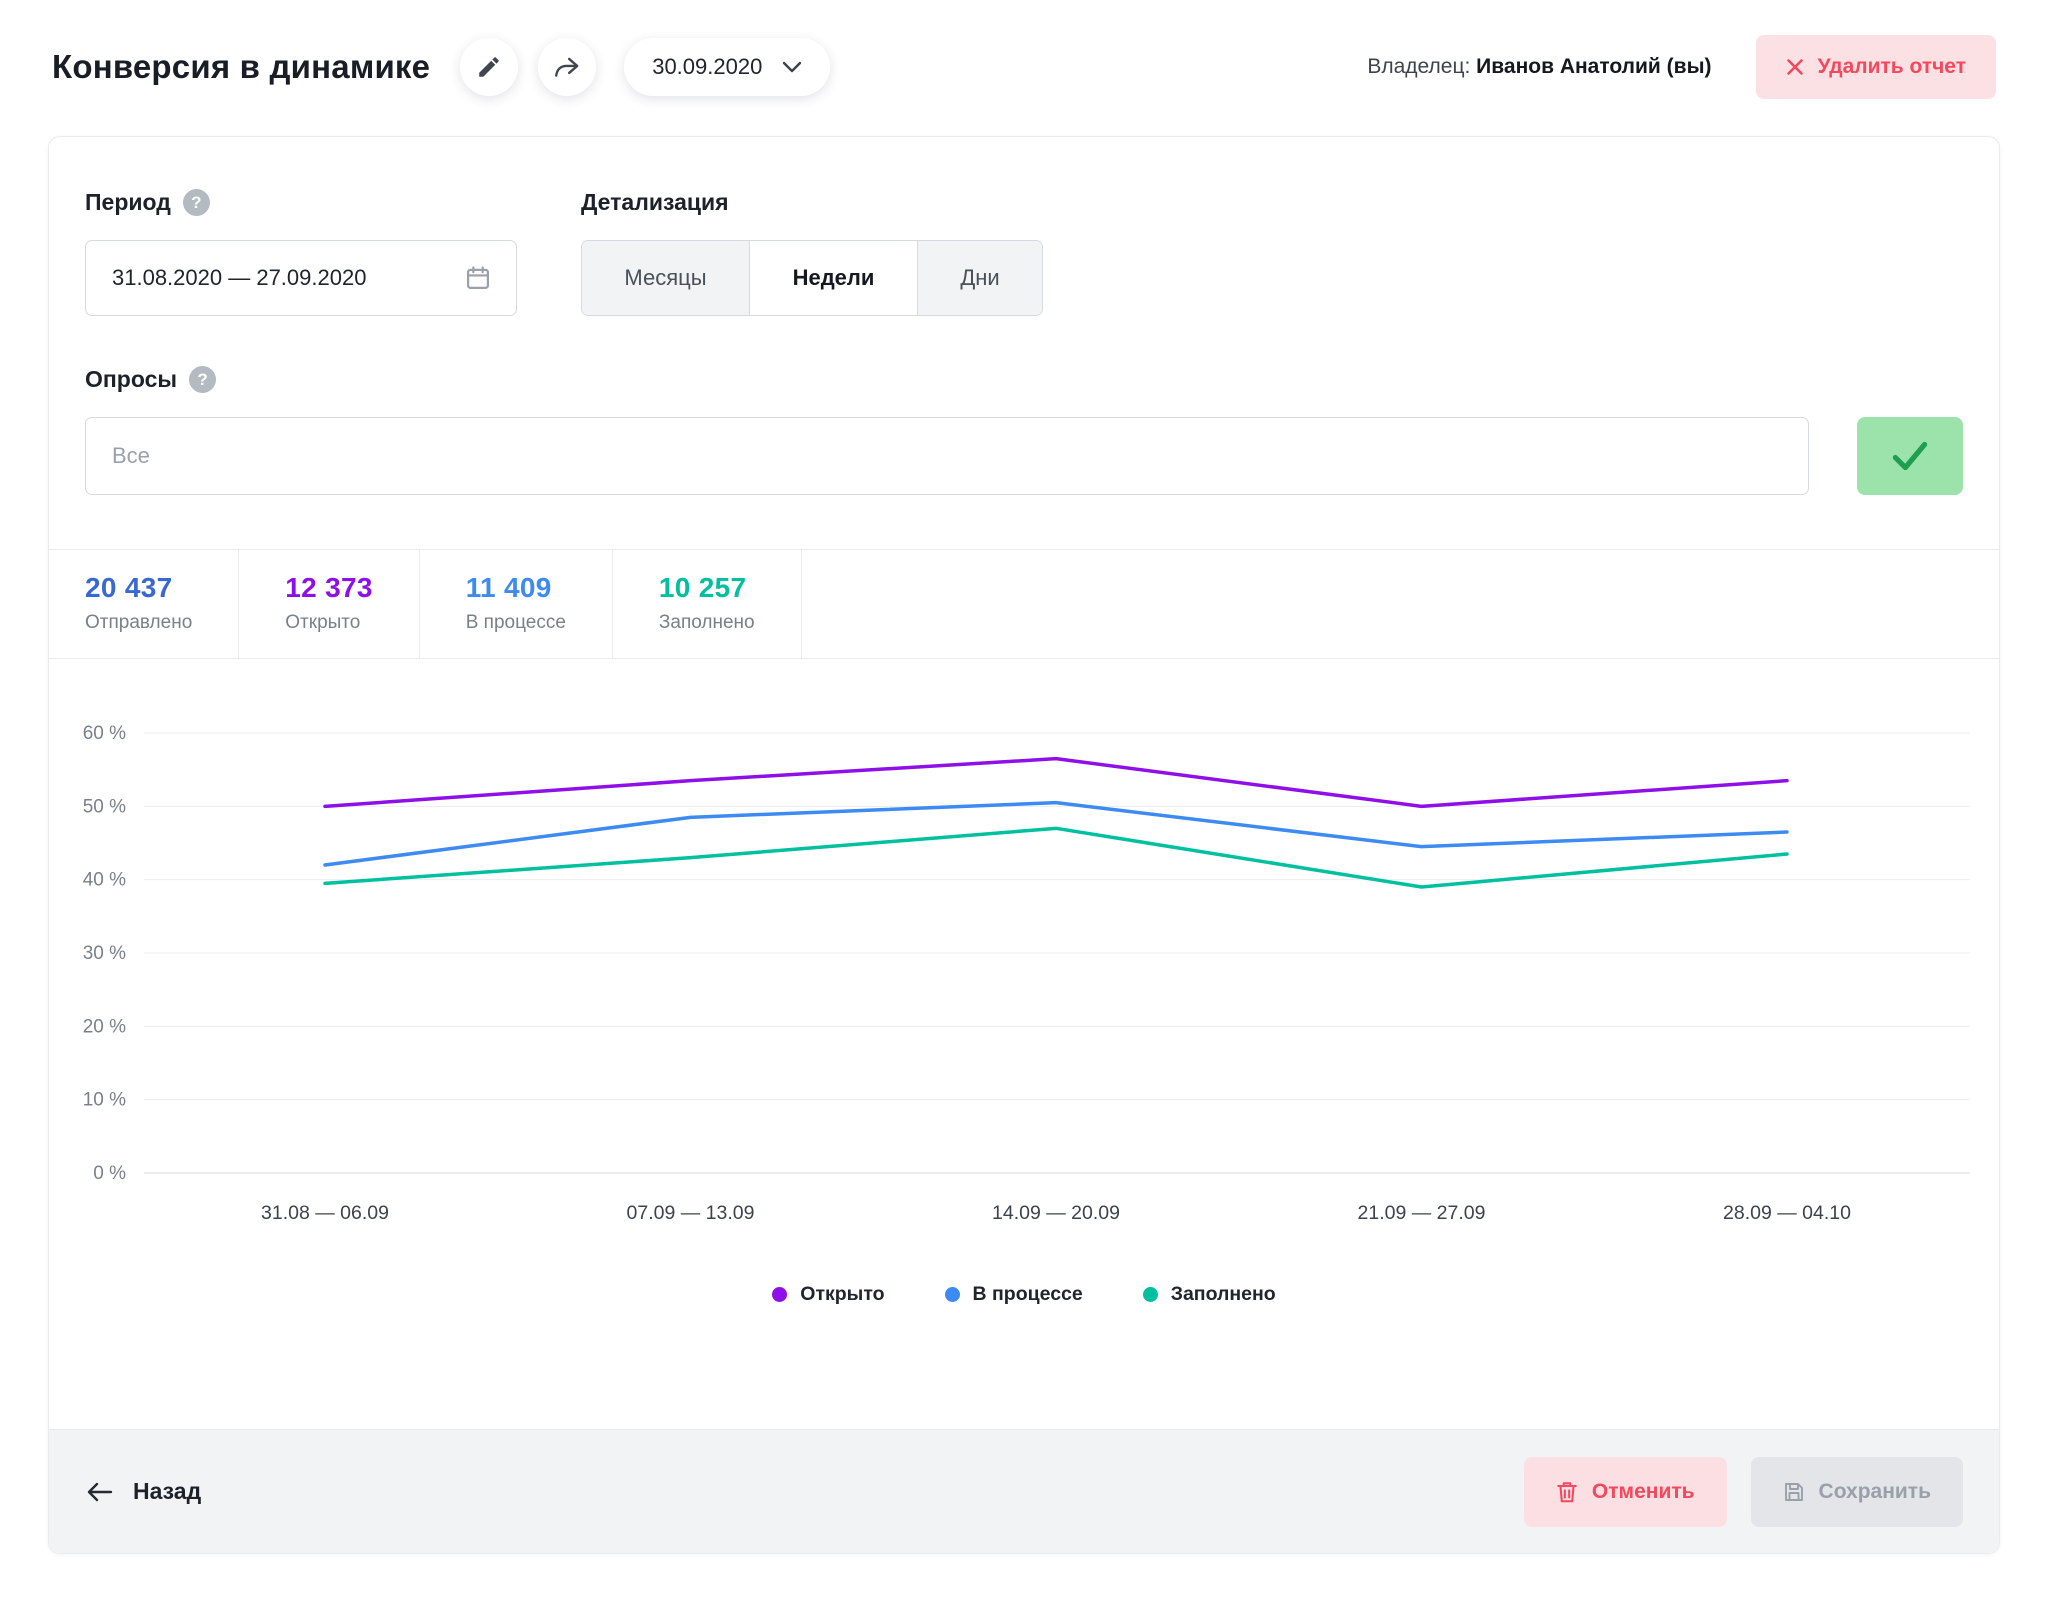 The height and width of the screenshot is (1602, 2048). What do you see at coordinates (203, 379) in the screenshot?
I see `surveys-help-icon: ?` at bounding box center [203, 379].